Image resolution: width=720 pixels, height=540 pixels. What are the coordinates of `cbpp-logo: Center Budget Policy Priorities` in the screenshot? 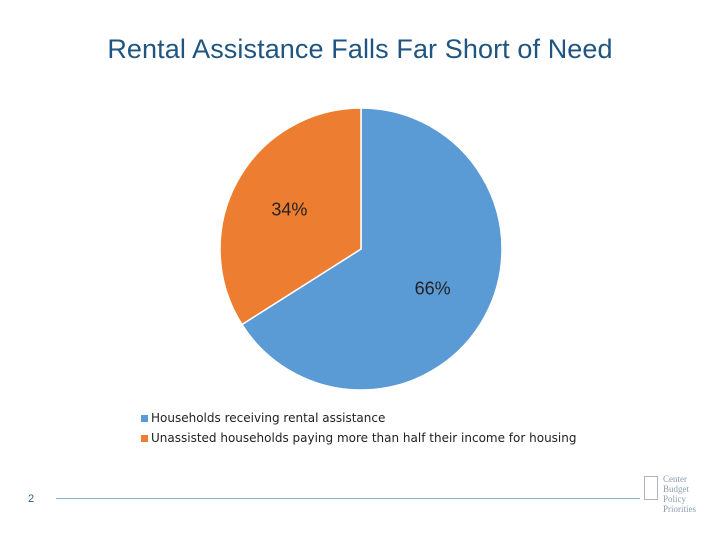 It's located at (674, 495).